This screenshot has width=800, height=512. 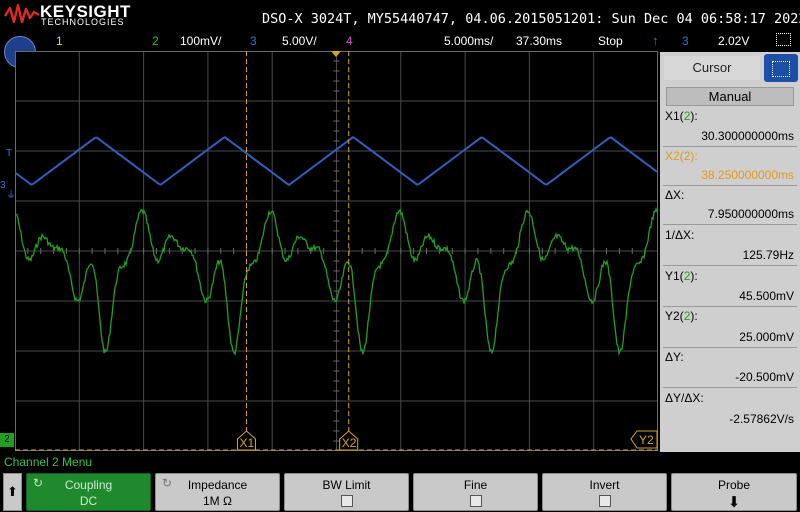 I want to click on x2-value: 38.250000000ms, so click(x=747, y=175).